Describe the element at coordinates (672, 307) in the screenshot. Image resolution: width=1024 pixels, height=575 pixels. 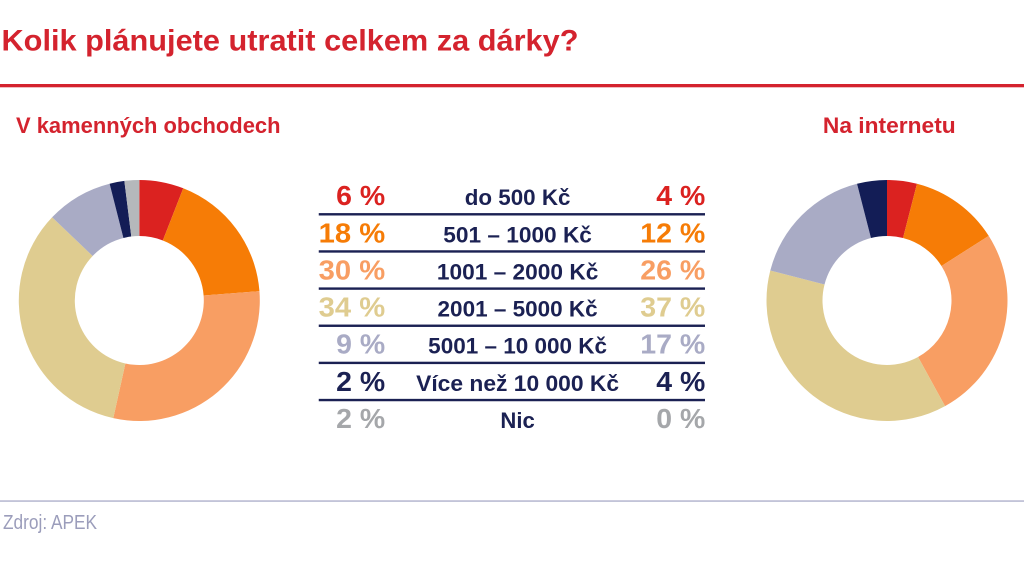
I see `svg-text: 37 %` at that location.